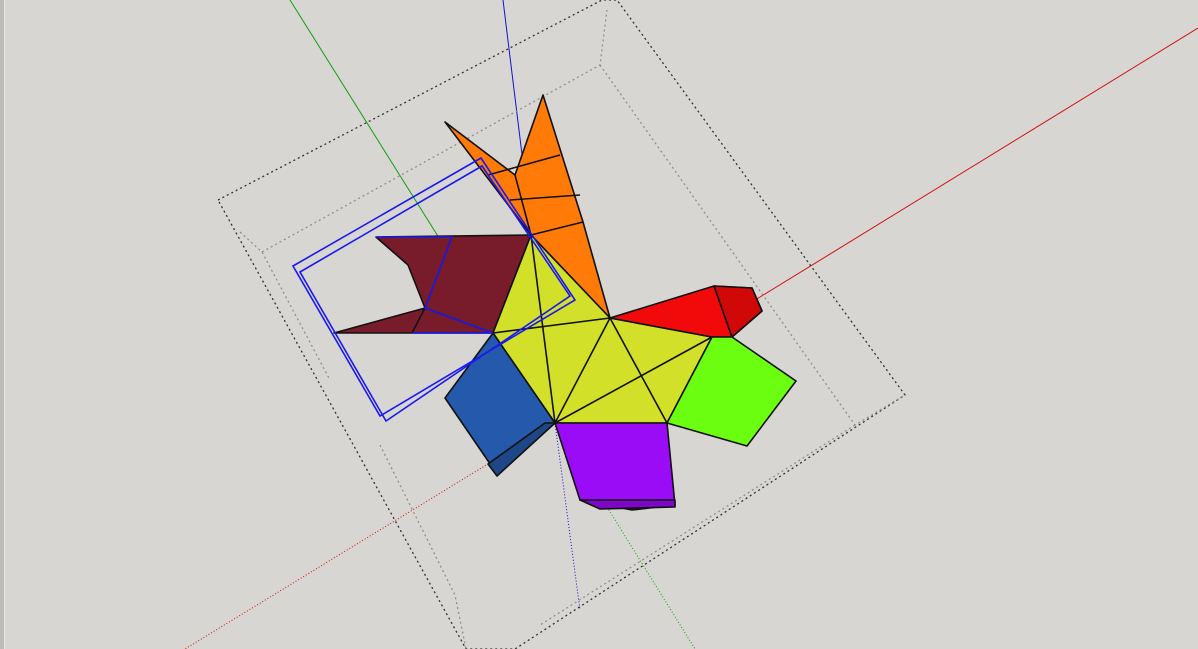 The height and width of the screenshot is (649, 1198). What do you see at coordinates (2, 324) in the screenshot?
I see `viewport-left-border` at bounding box center [2, 324].